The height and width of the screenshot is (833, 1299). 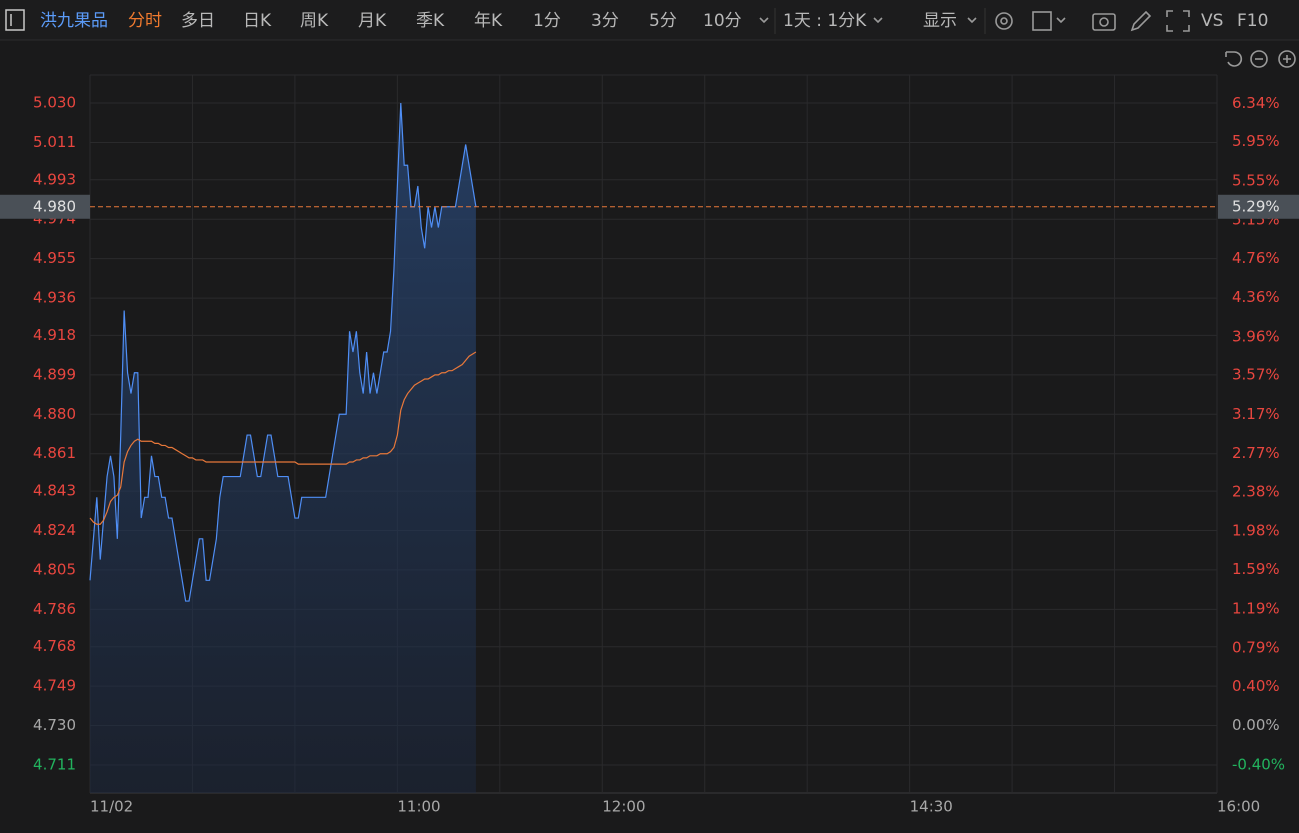 What do you see at coordinates (54, 374) in the screenshot?
I see `y-tick-label: 4.899` at bounding box center [54, 374].